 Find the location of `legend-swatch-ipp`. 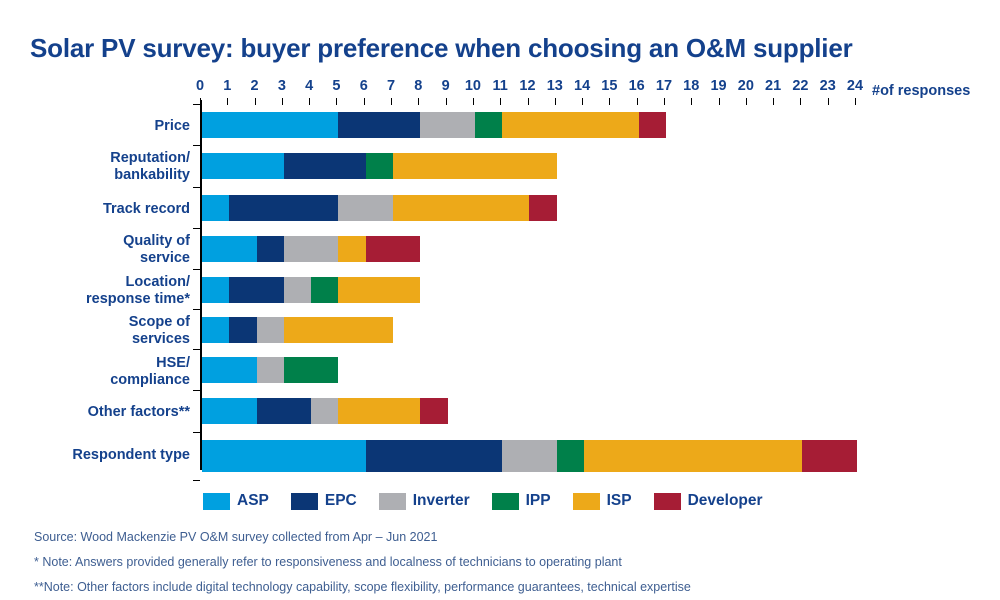

legend-swatch-ipp is located at coordinates (505, 501).